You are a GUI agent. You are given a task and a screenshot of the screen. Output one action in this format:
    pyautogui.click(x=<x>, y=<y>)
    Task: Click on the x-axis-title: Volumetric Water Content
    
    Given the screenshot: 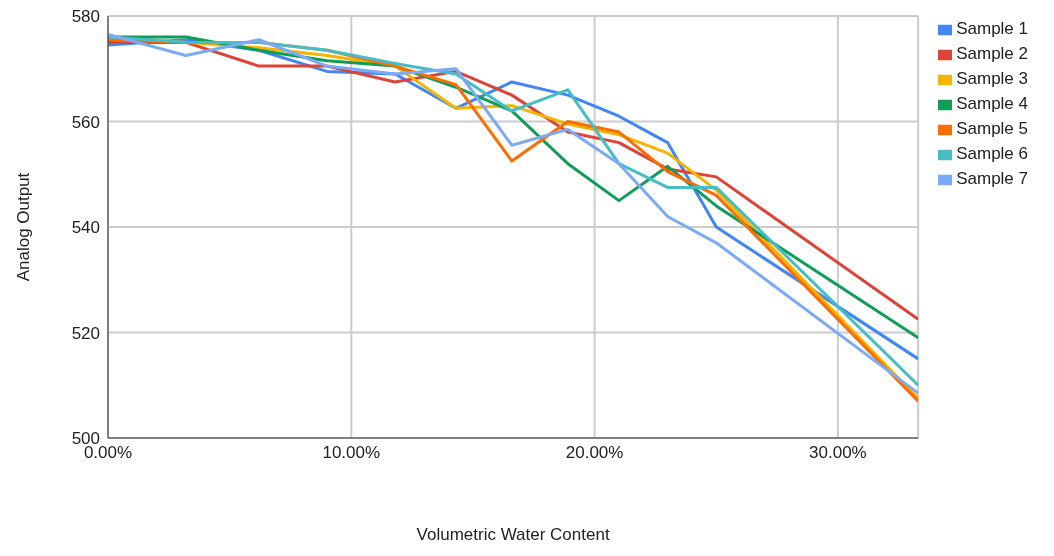 What is the action you would take?
    pyautogui.click(x=513, y=535)
    